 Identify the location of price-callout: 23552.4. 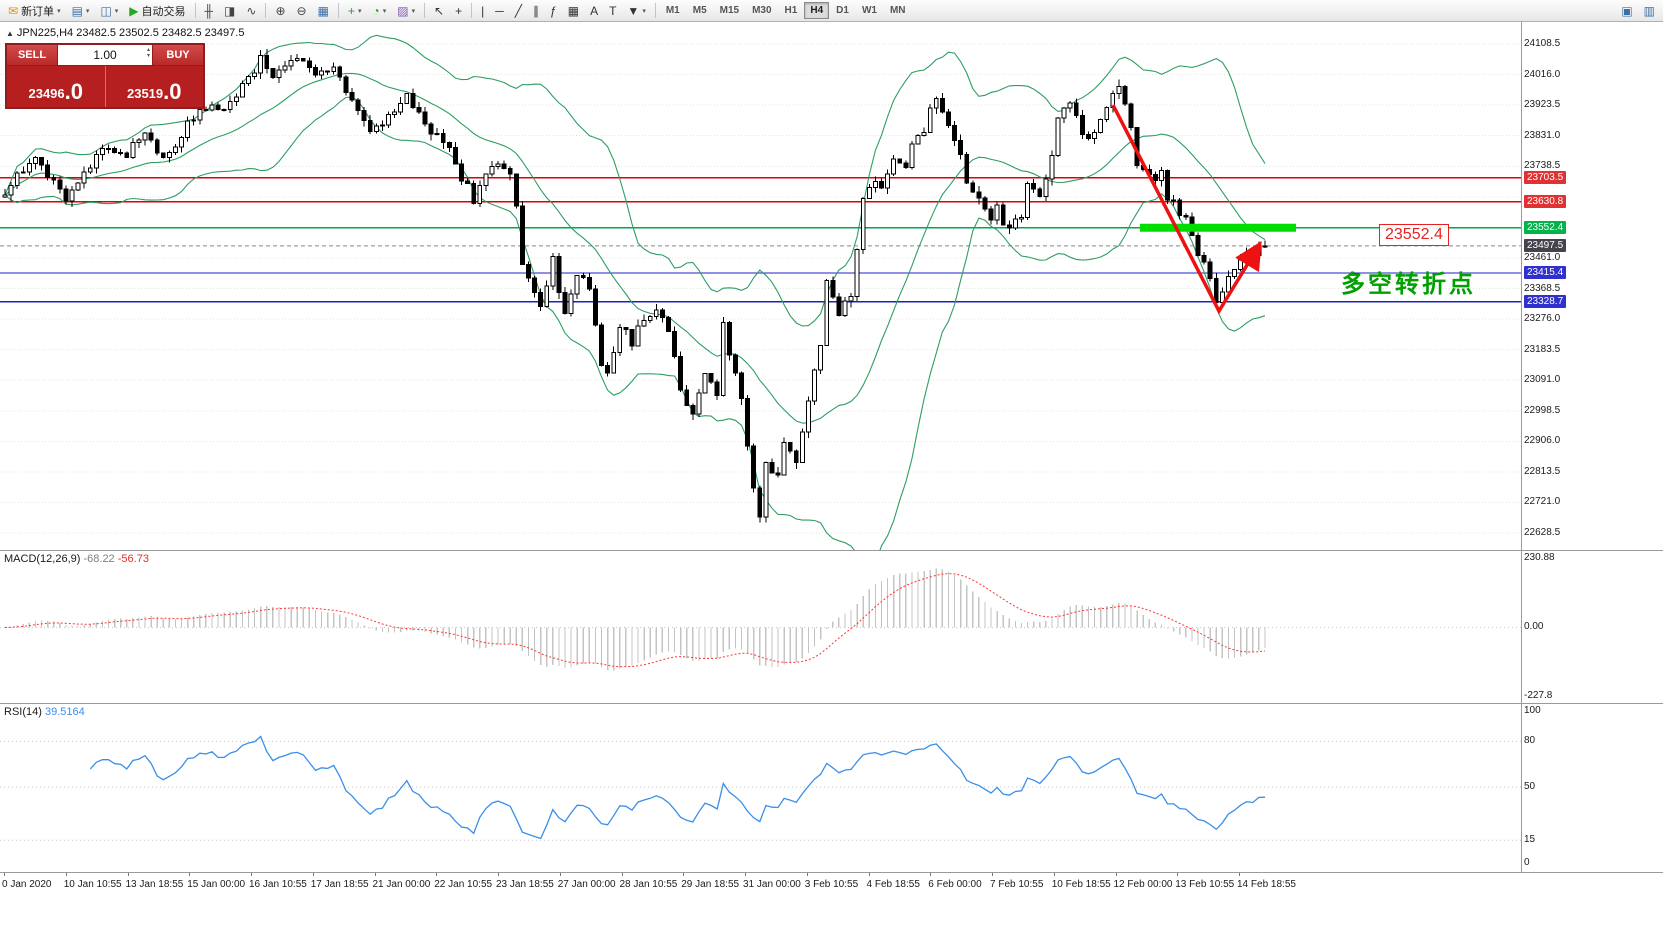
(1414, 235).